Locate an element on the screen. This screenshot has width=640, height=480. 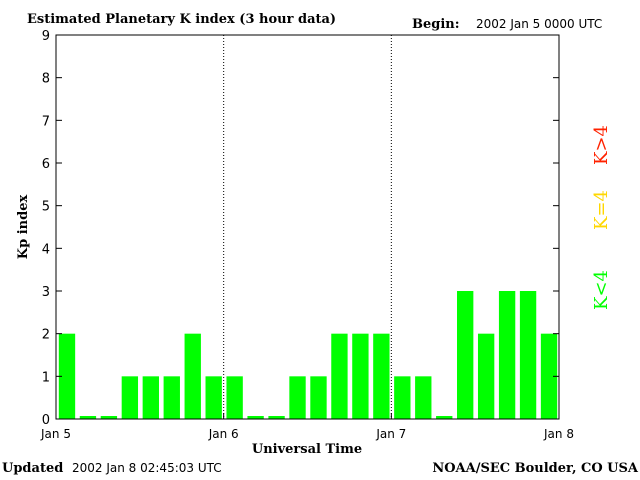
x-tick-label-3: Jan 8 is located at coordinates (558, 434).